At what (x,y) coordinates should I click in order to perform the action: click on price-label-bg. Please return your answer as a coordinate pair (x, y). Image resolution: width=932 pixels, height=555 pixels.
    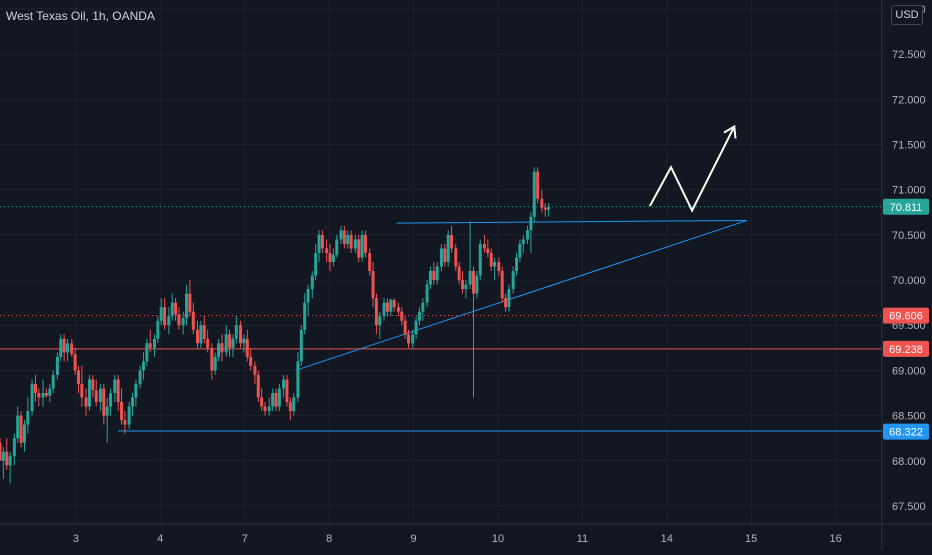
    Looking at the image, I should click on (906, 206).